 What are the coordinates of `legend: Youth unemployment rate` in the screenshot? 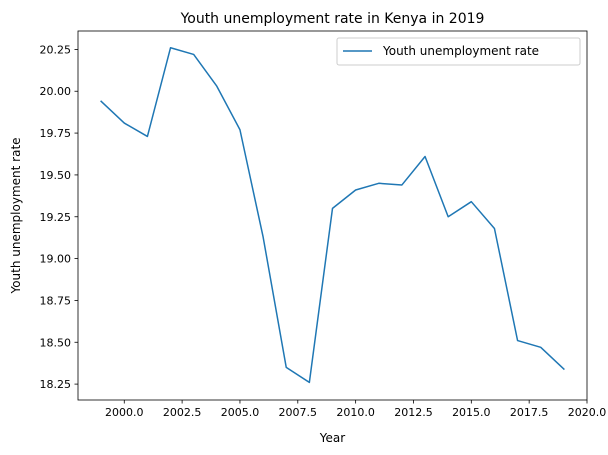 It's located at (458, 51).